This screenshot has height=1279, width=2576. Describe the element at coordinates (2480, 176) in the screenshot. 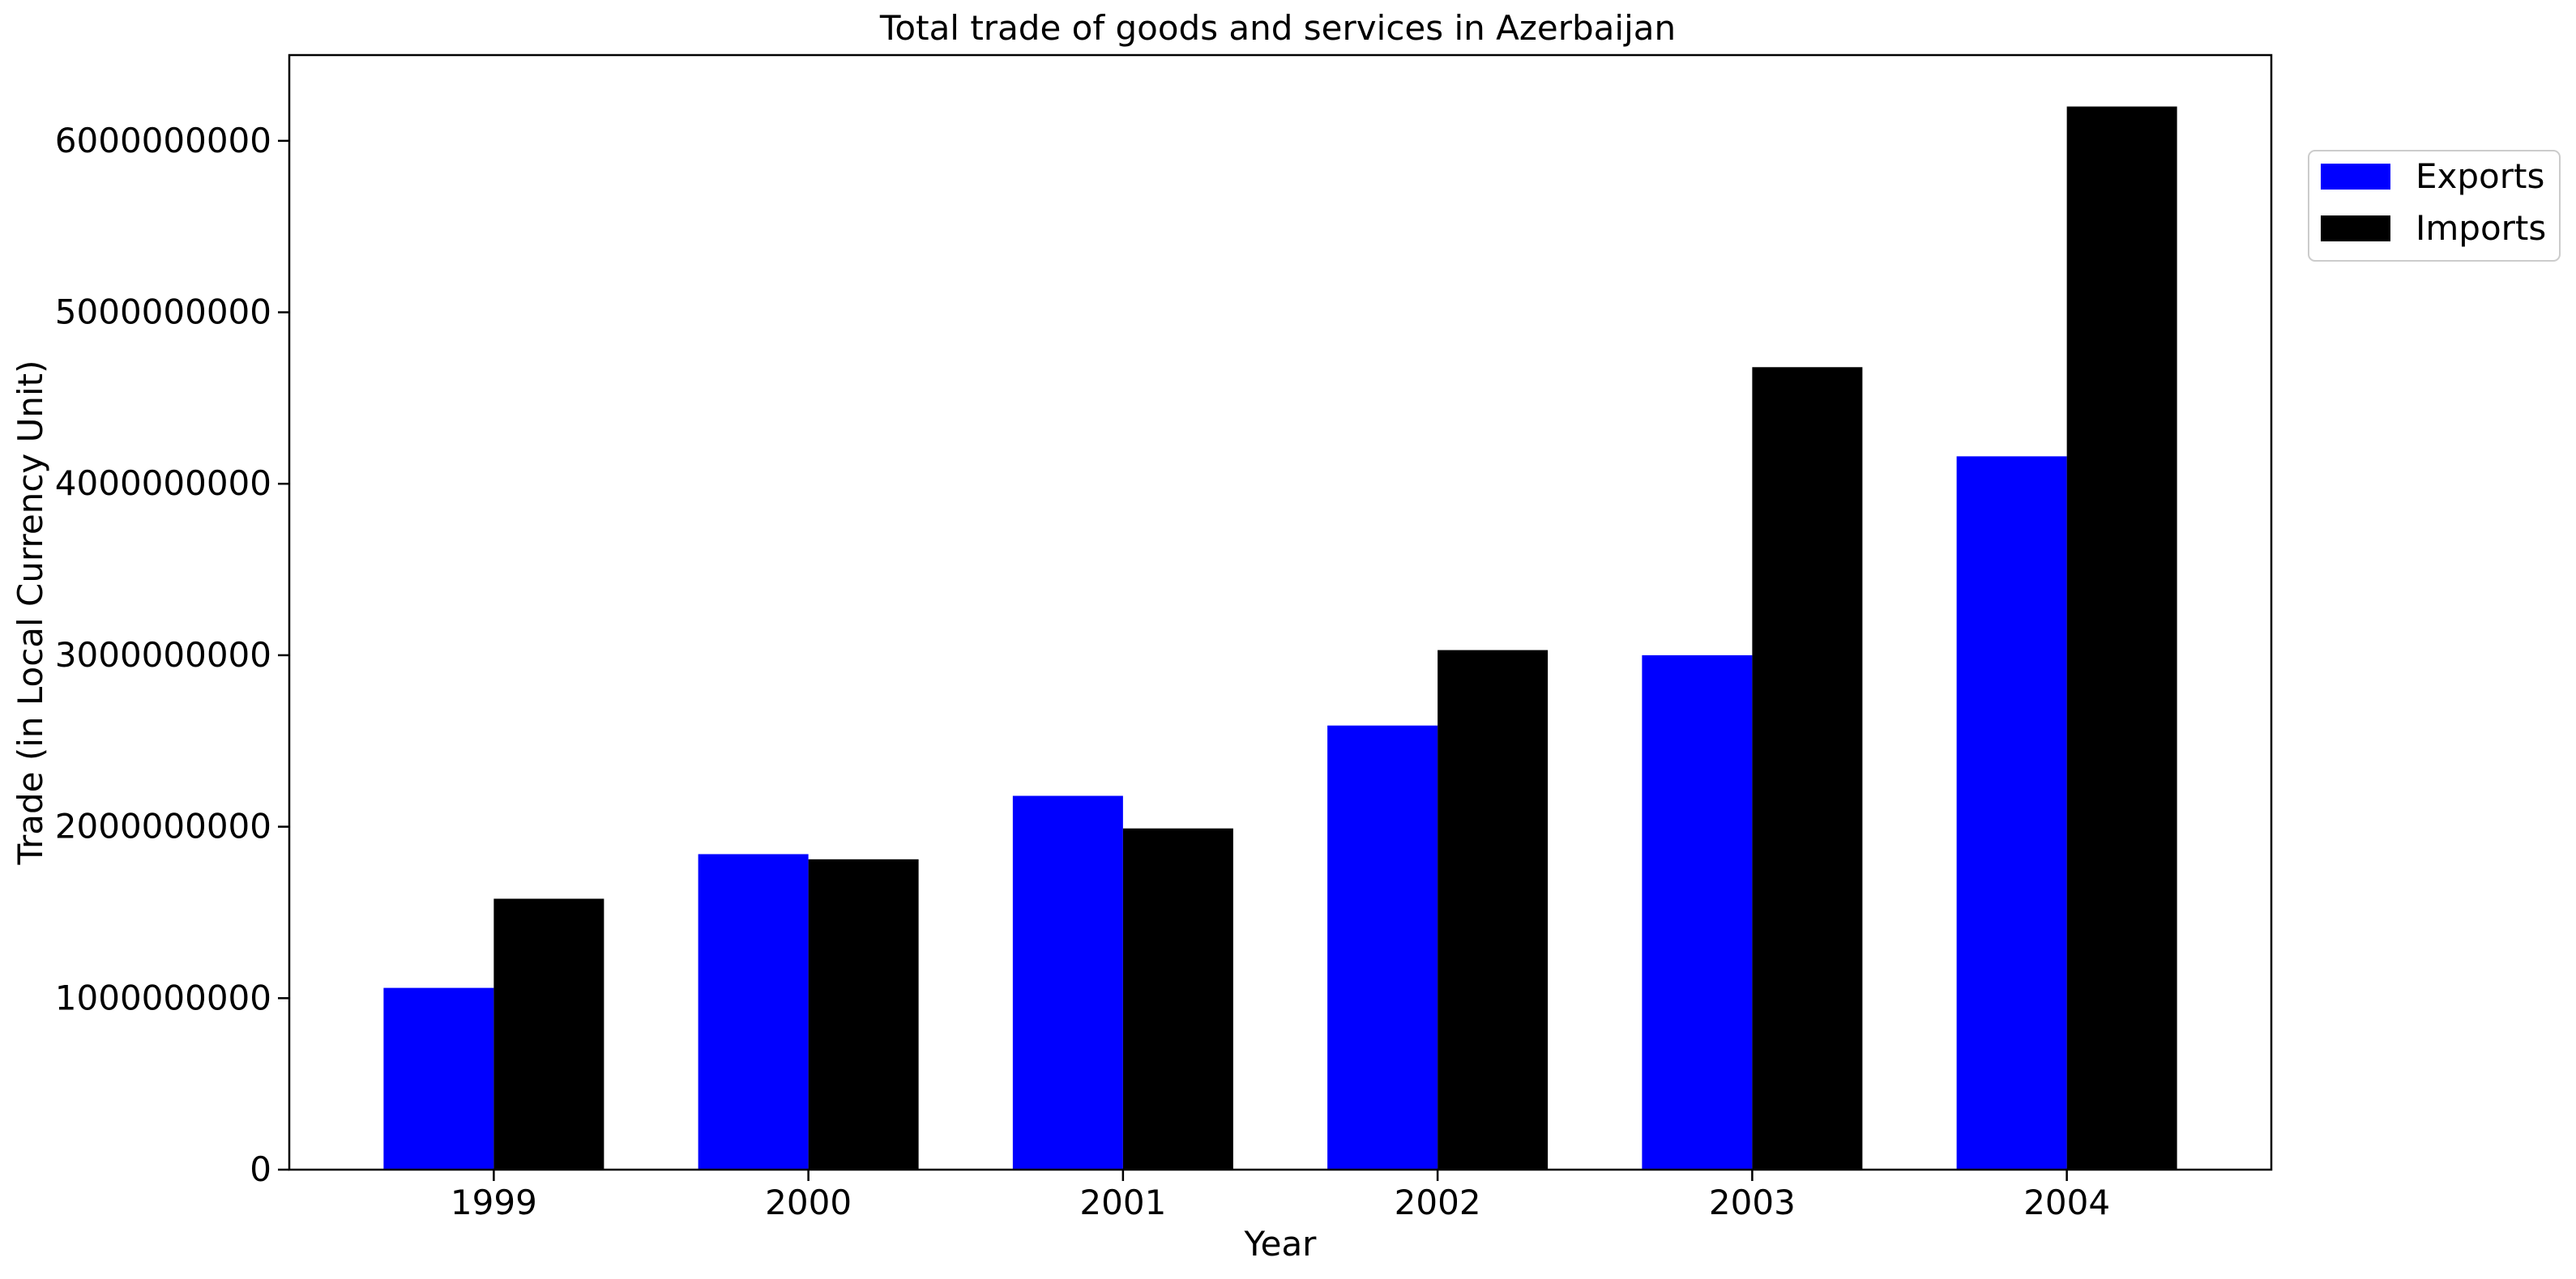

I see `legend-label-exports: Exports` at that location.